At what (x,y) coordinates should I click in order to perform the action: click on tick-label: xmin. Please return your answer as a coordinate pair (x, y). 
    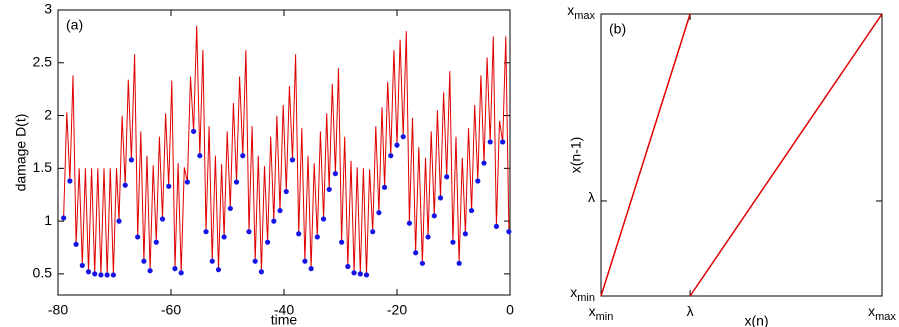
    Looking at the image, I should click on (582, 294).